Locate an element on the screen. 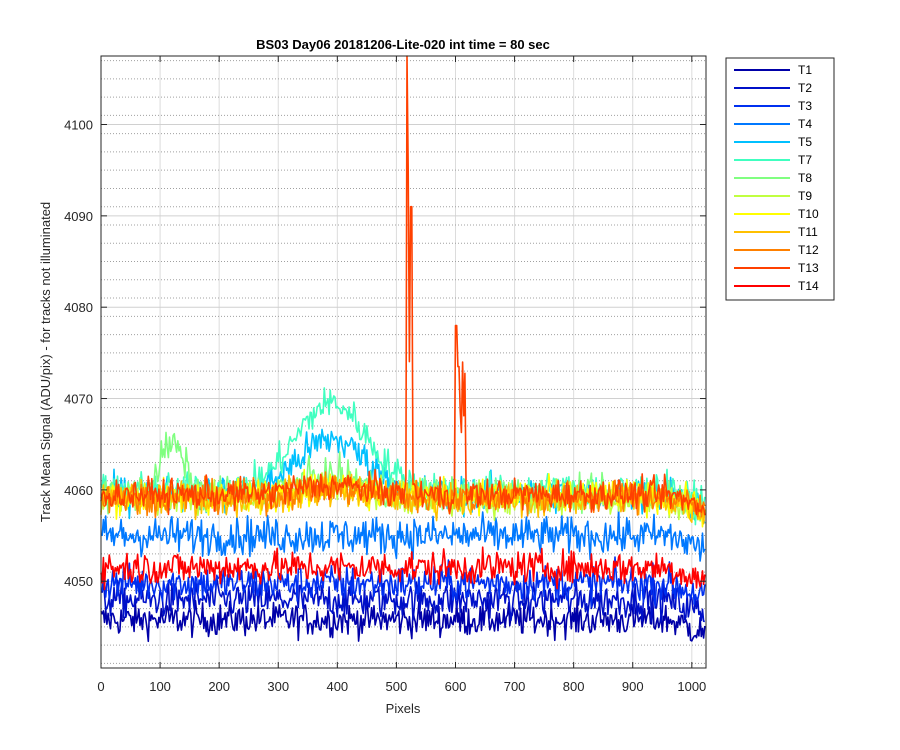 The height and width of the screenshot is (750, 900). legend-label: T7 is located at coordinates (805, 160).